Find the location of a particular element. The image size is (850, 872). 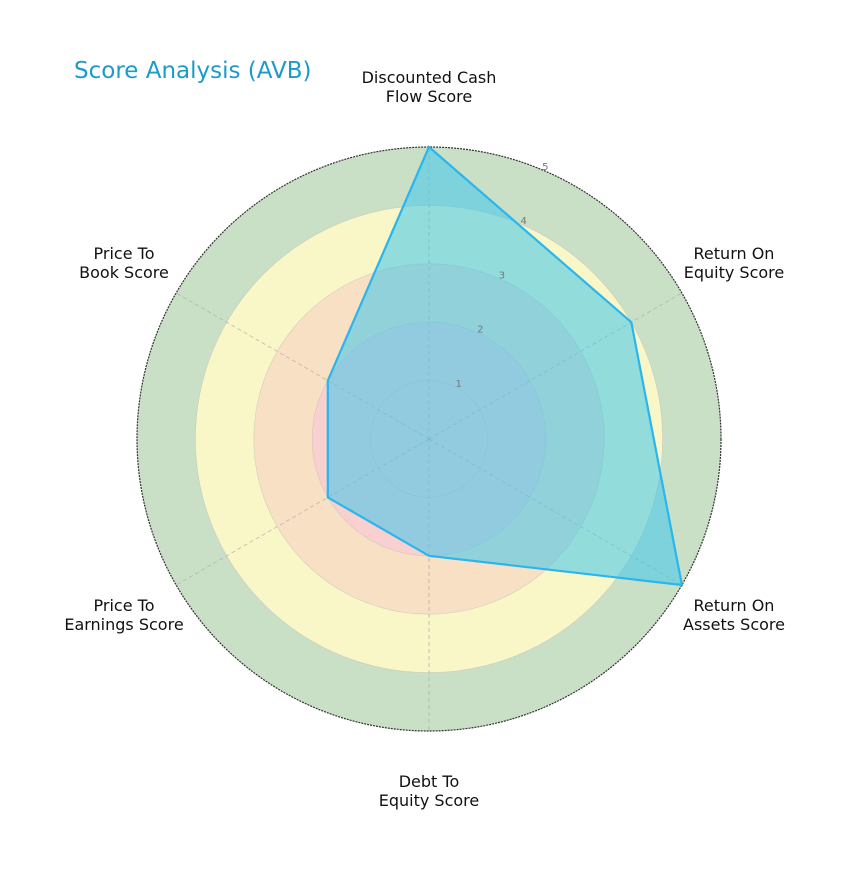

radial-tick-label: 5 is located at coordinates (545, 167).